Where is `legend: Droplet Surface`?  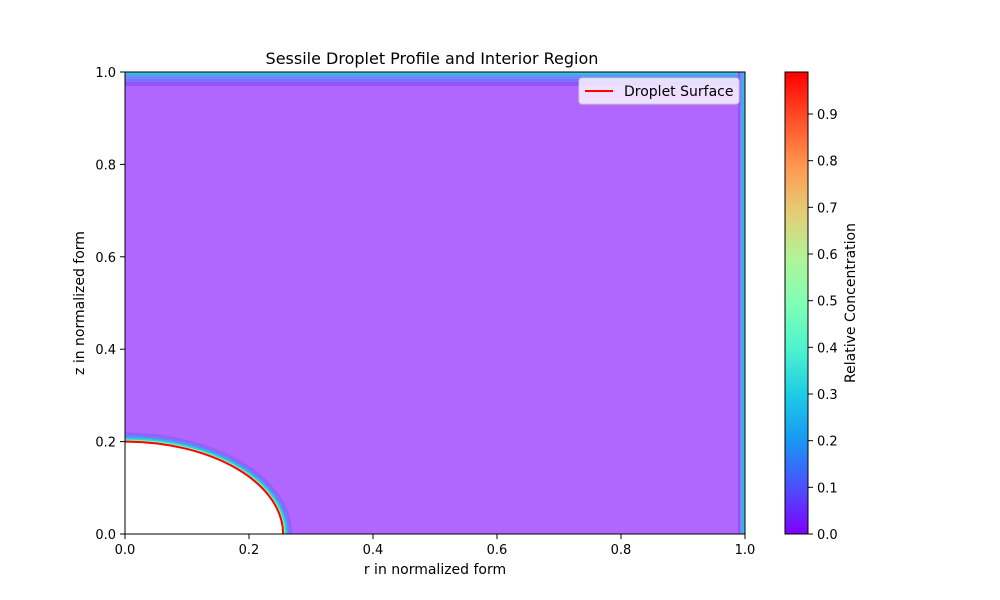 legend: Droplet Surface is located at coordinates (659, 91).